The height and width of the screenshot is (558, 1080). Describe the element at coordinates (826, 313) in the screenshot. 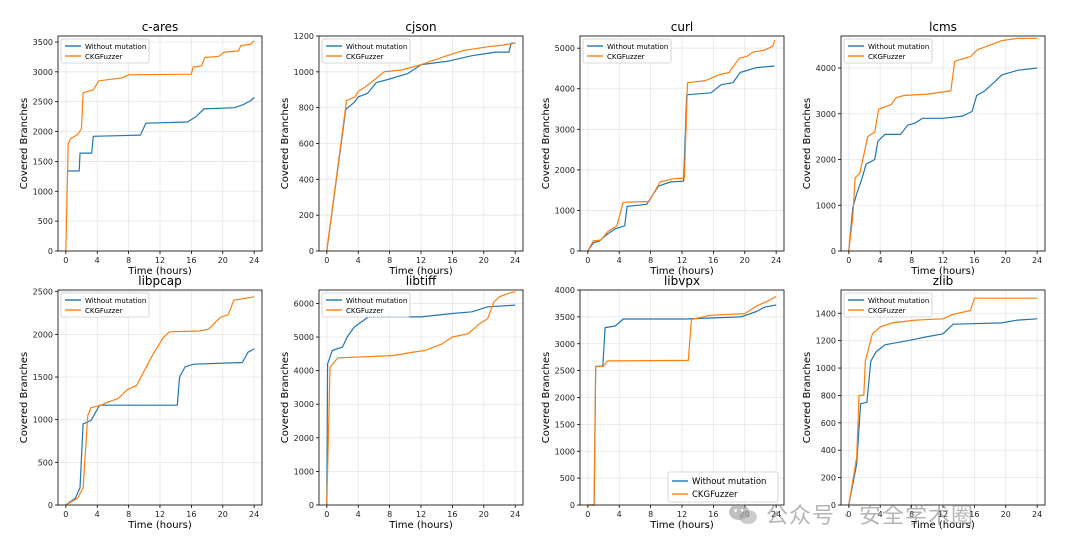

I see `y-tick-label: 1400` at that location.